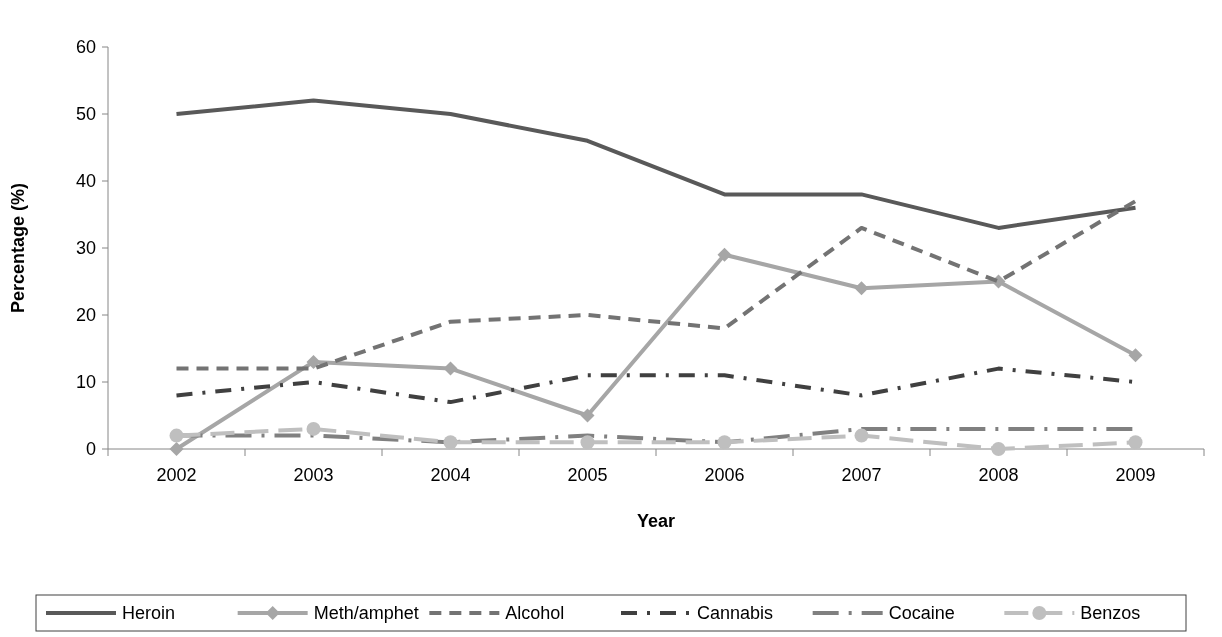 The image size is (1222, 637). What do you see at coordinates (366, 613) in the screenshot?
I see `legend-label: Meth/amphet` at bounding box center [366, 613].